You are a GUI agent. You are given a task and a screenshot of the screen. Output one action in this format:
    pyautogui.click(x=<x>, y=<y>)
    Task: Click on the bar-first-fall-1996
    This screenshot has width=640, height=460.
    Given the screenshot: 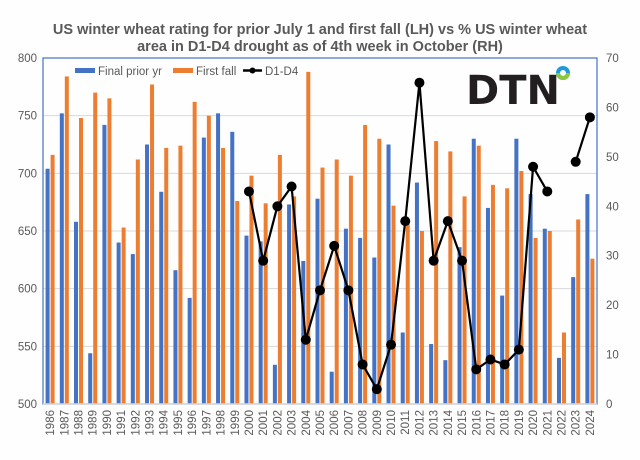 What is the action you would take?
    pyautogui.click(x=194, y=253)
    